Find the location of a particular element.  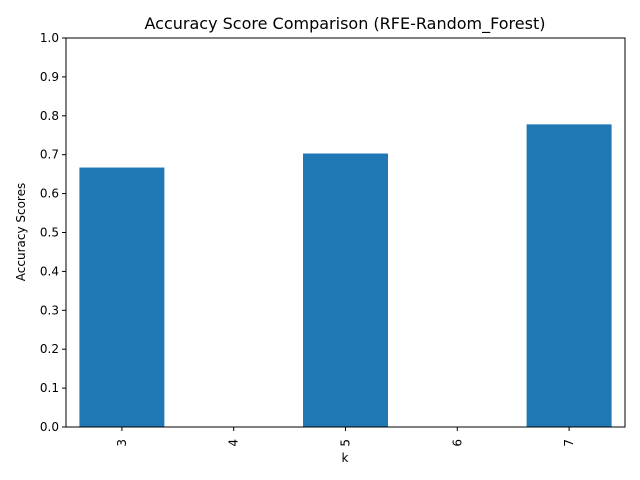

y-tick-label: 0.9 is located at coordinates (49, 77).